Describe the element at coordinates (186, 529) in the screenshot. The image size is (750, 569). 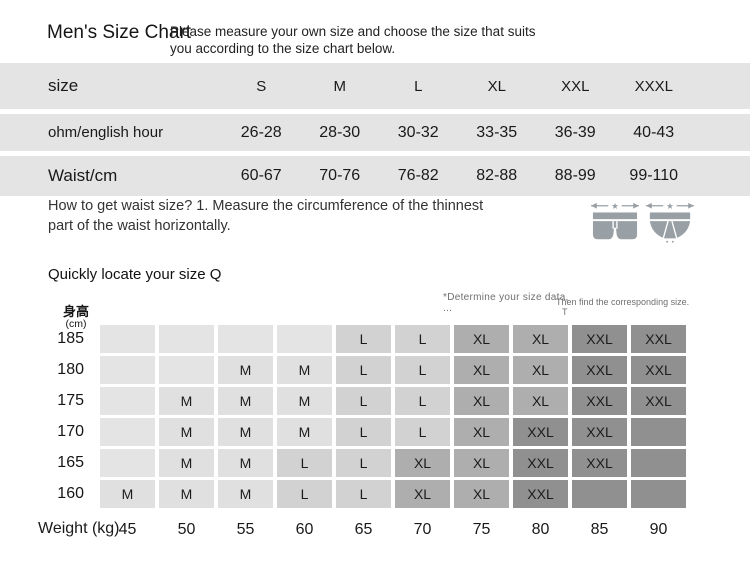
I see `weight-tick-label: 50` at that location.